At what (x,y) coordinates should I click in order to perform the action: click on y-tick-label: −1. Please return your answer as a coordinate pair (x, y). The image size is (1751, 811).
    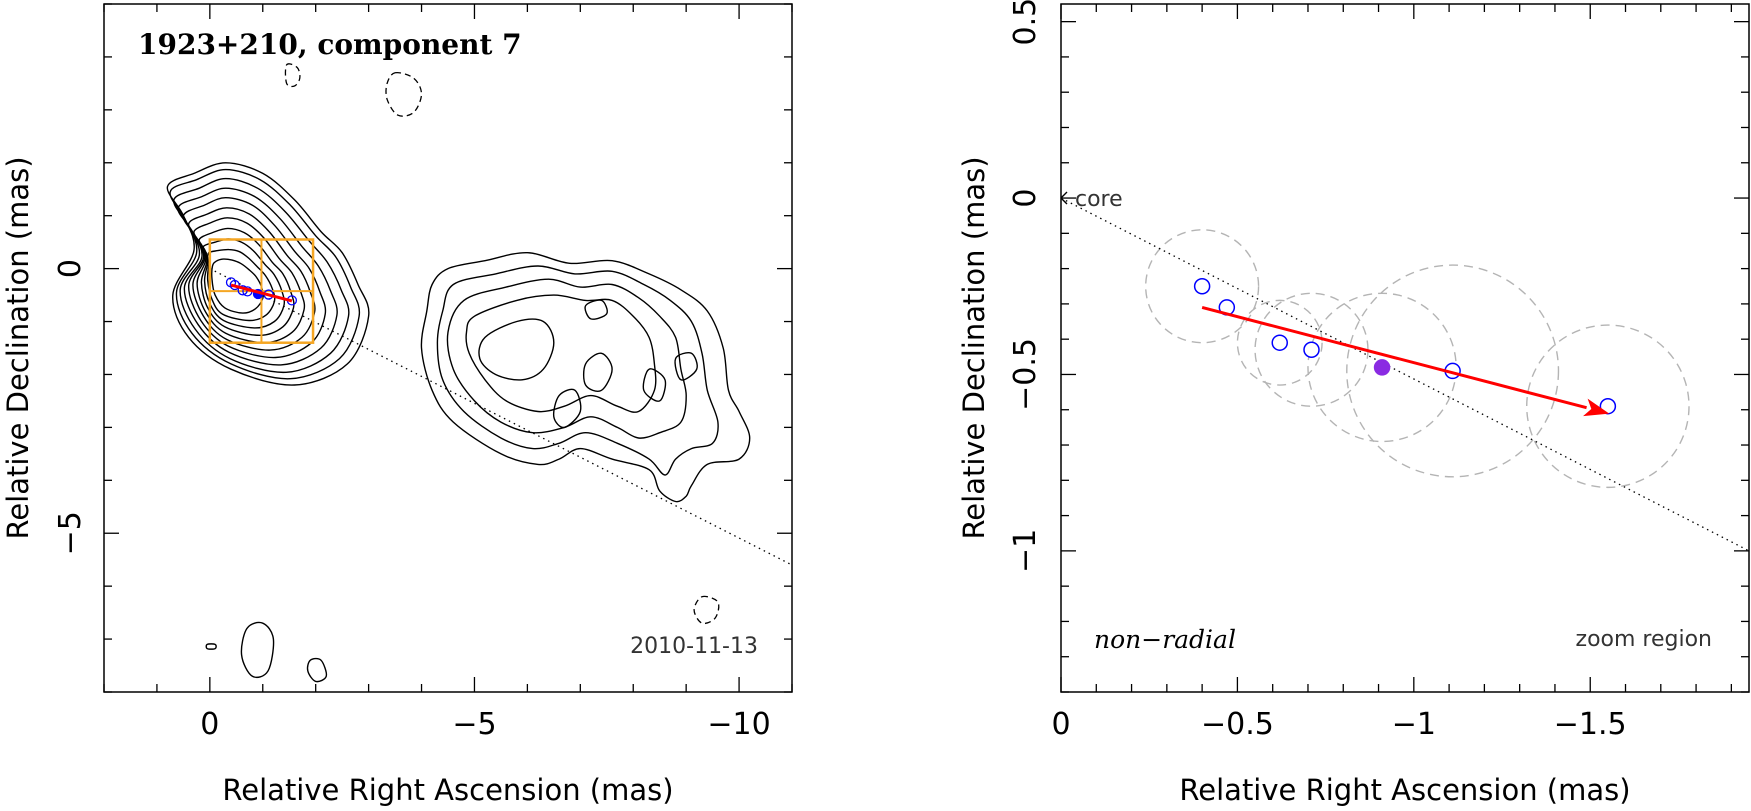
    Looking at the image, I should click on (1025, 551).